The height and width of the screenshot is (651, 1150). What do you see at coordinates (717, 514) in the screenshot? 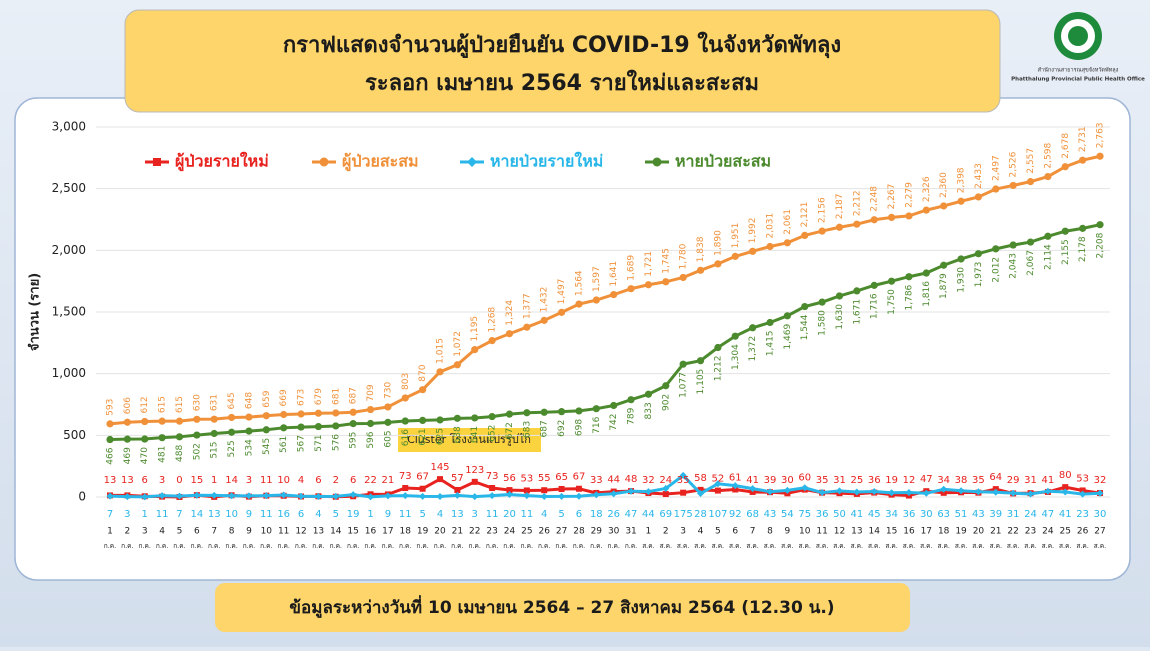
I see `data-label: 107` at bounding box center [717, 514].